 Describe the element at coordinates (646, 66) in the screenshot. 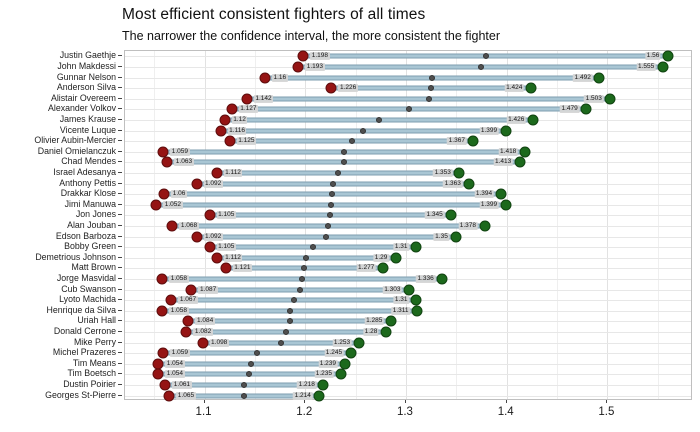

I see `upper-bound-value-label: 1.555` at that location.